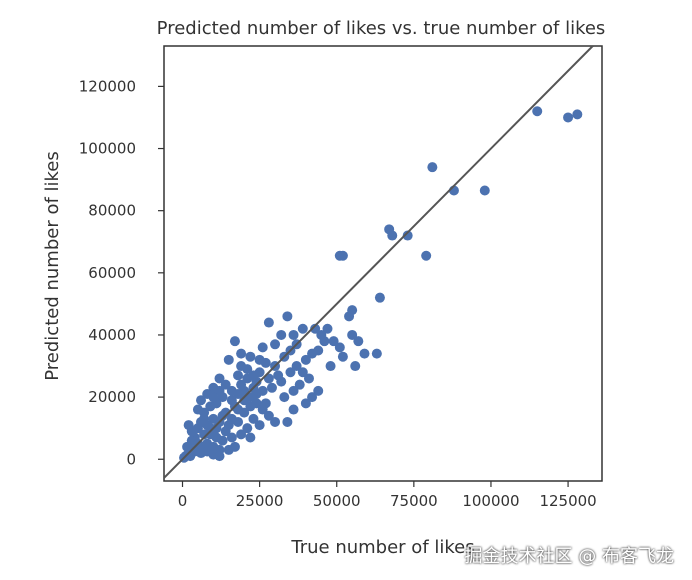 The image size is (692, 580). Describe the element at coordinates (112, 273) in the screenshot. I see `y-tick-label: 60000` at that location.